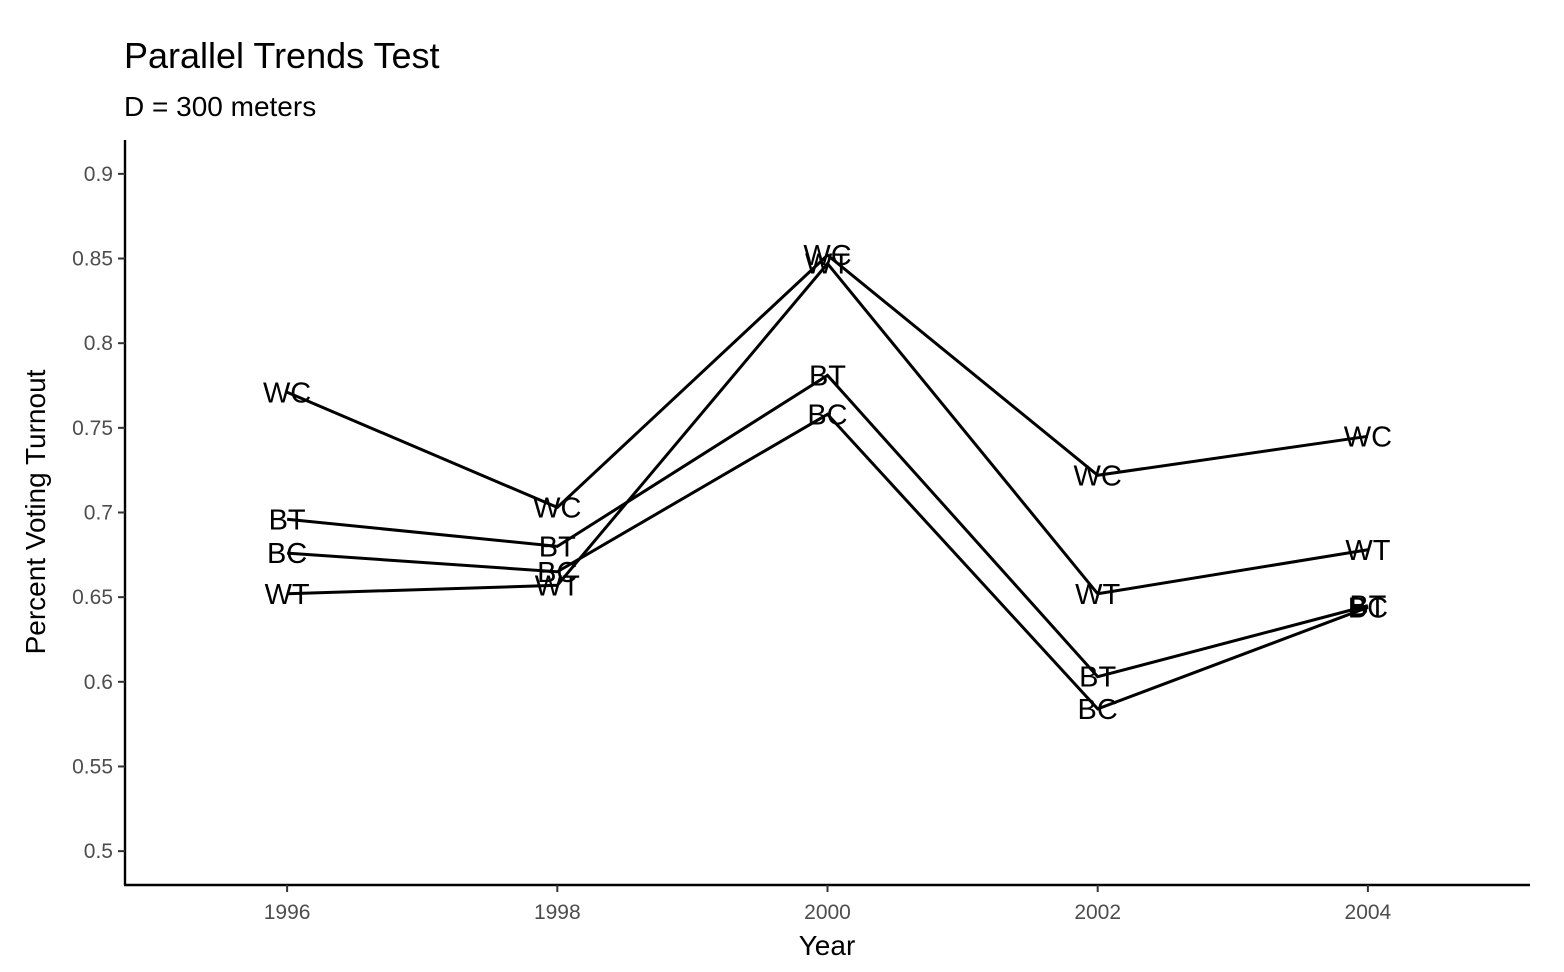  I want to click on y-tick-label: 0.55, so click(92, 766).